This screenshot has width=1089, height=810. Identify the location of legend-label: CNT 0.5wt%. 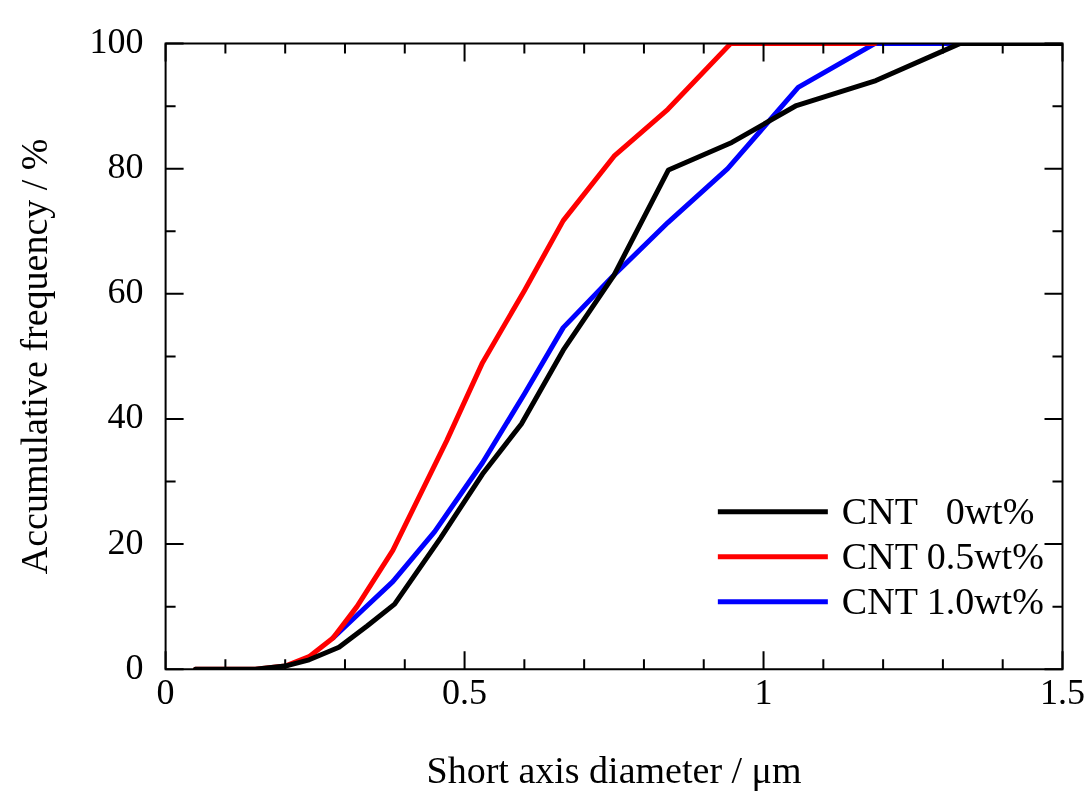
(942, 555).